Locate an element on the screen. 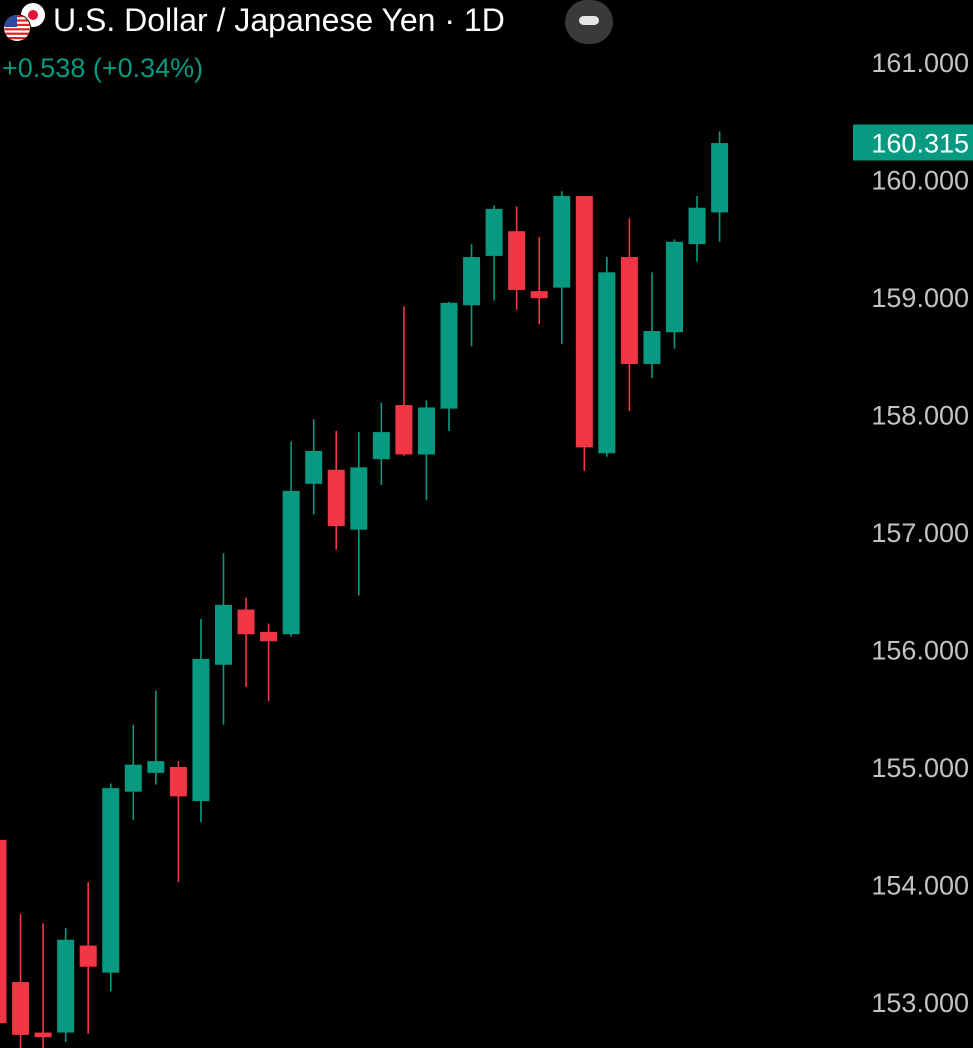  symbol-name: U.S. Dollar / Japanese Yen is located at coordinates (244, 20).